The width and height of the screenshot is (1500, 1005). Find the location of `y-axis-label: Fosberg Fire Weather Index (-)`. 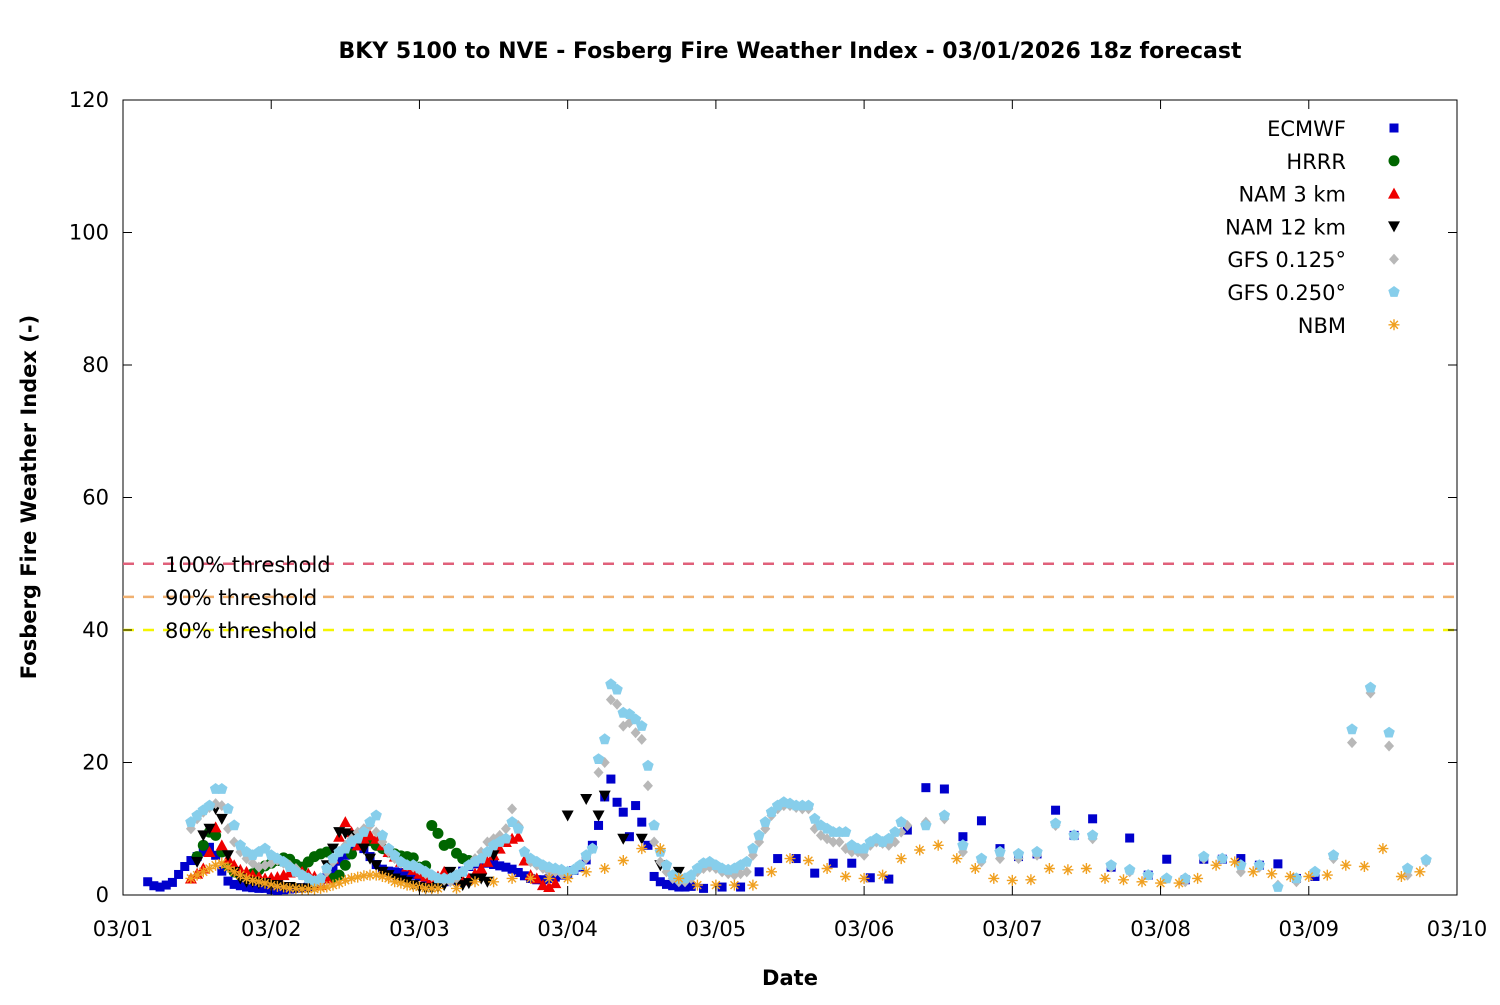

y-axis-label: Fosberg Fire Weather Index (-) is located at coordinates (29, 497).